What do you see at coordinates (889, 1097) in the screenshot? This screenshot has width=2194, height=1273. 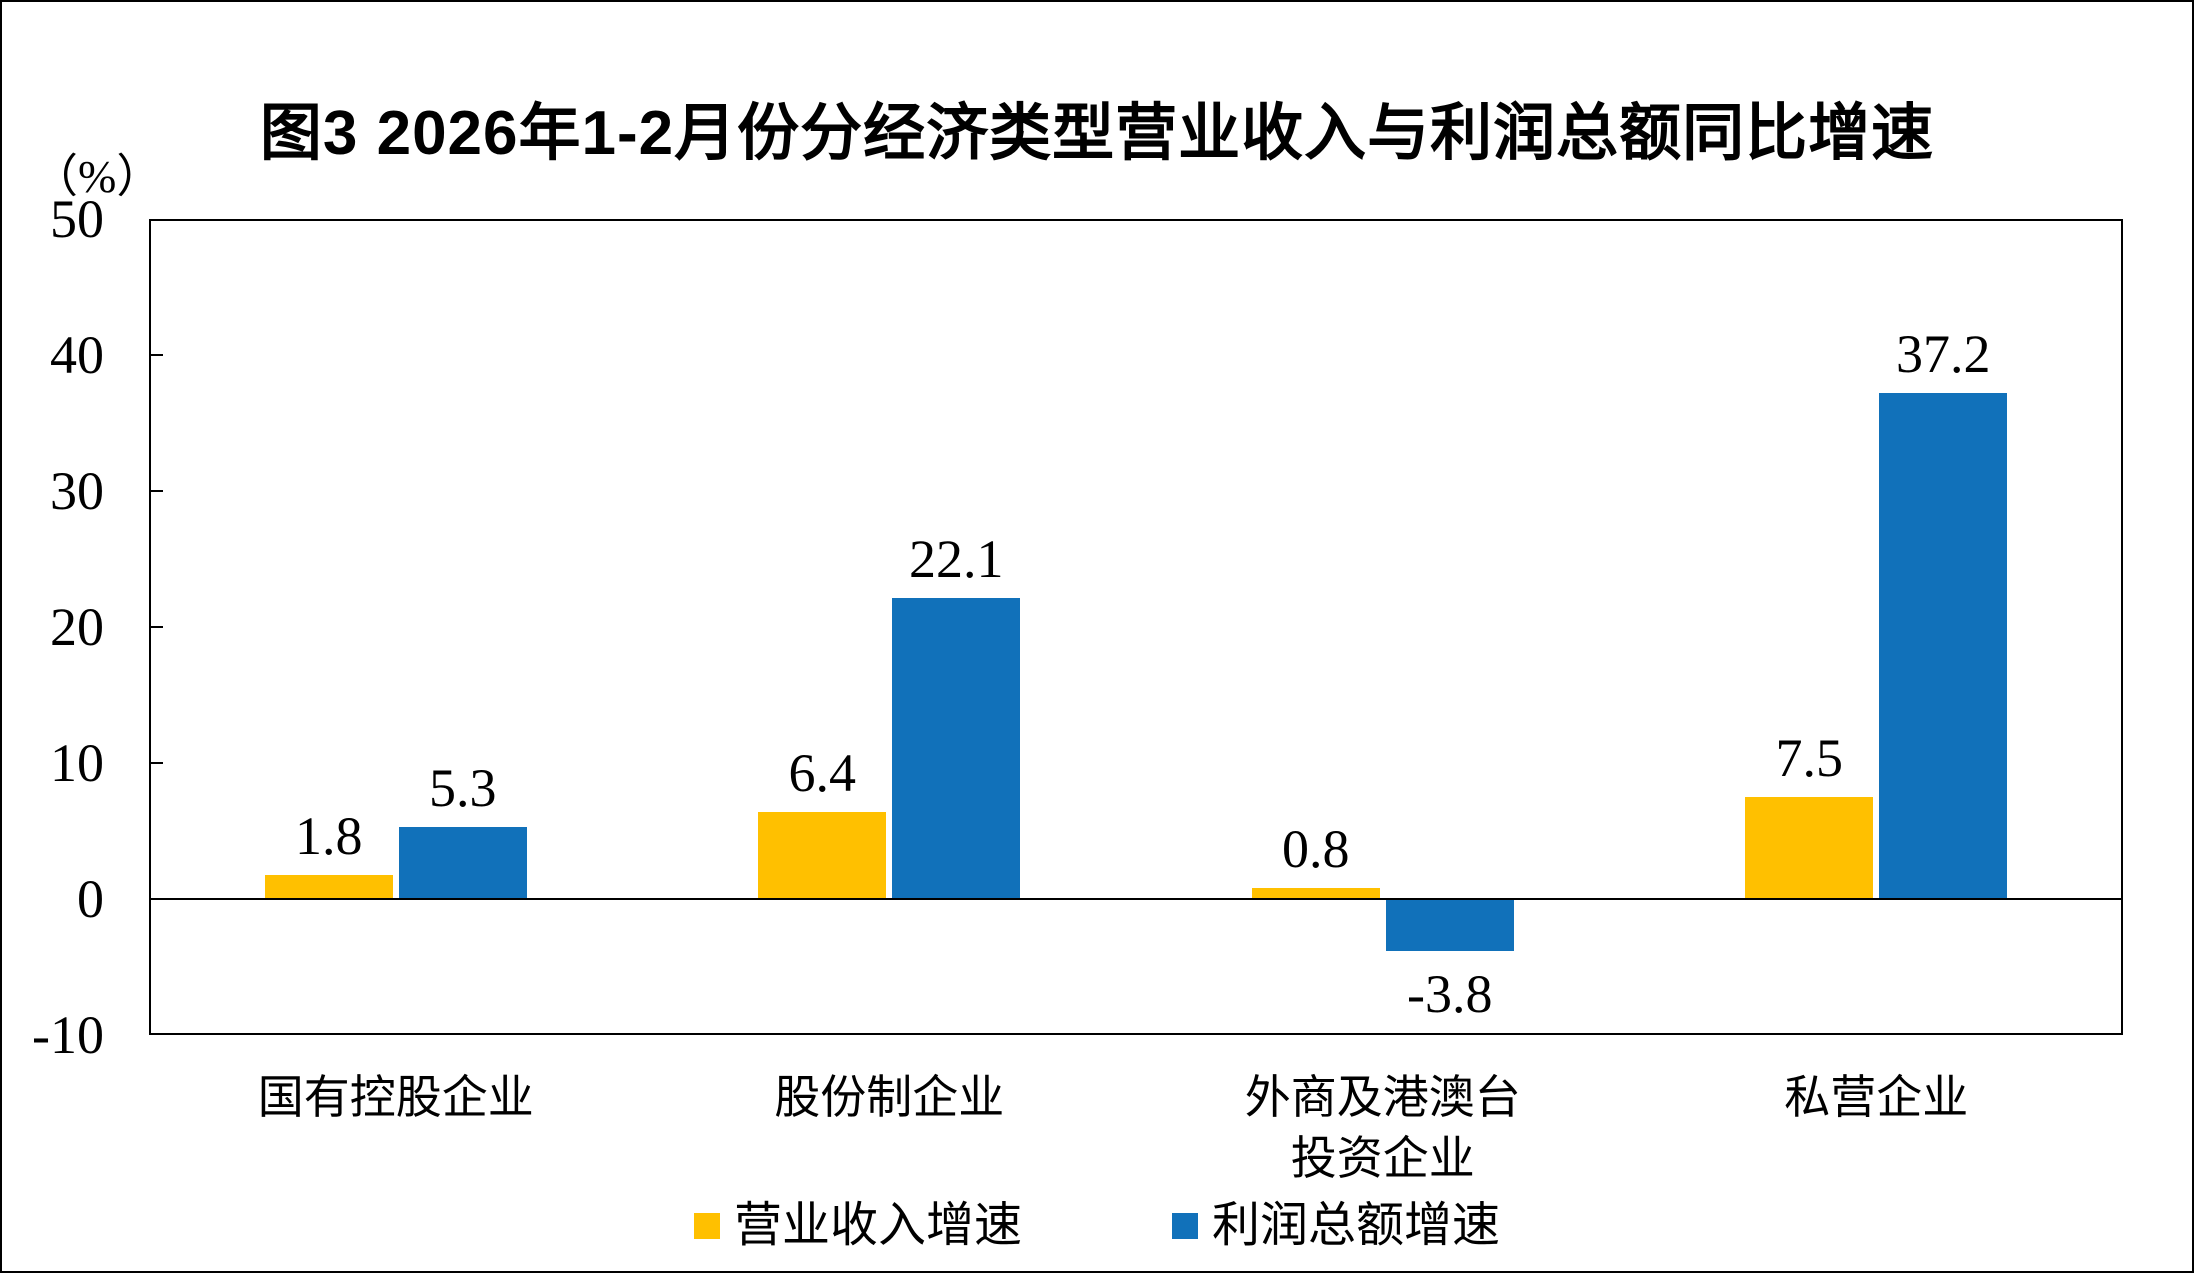 I see `category-label: 股份制企业` at bounding box center [889, 1097].